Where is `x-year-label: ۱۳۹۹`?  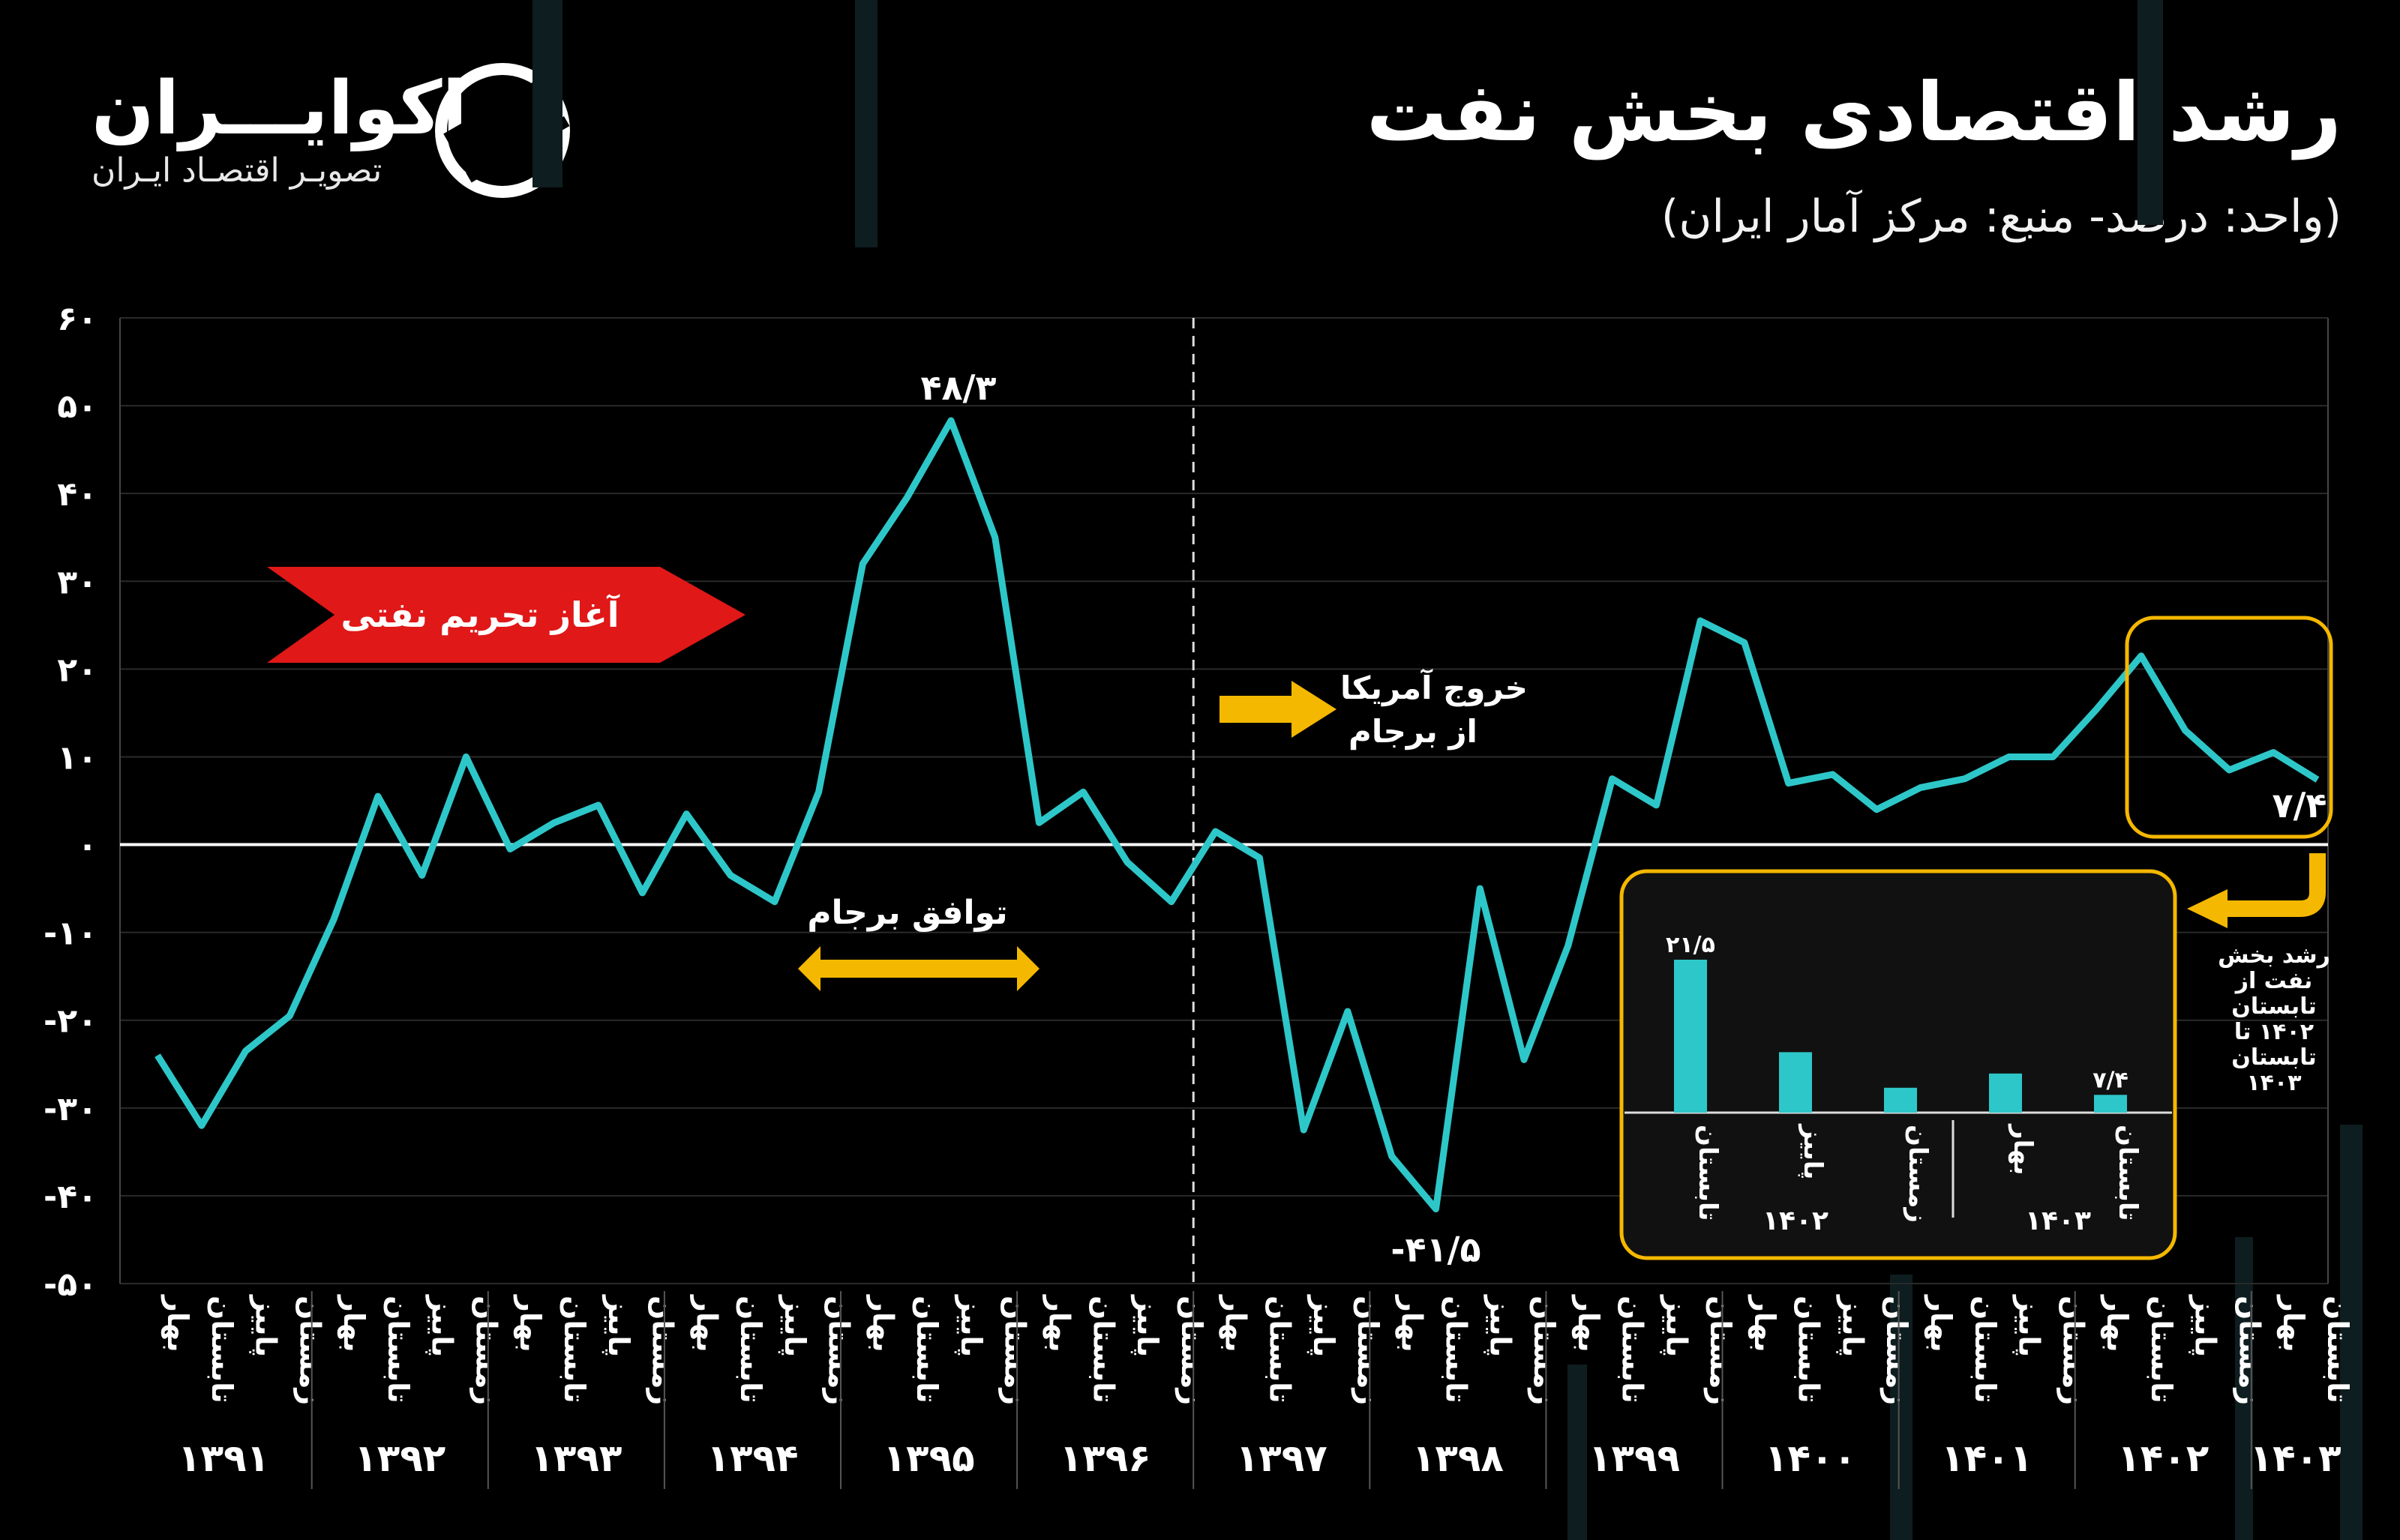
x-year-label: ۱۳۹۹ is located at coordinates (1634, 1458).